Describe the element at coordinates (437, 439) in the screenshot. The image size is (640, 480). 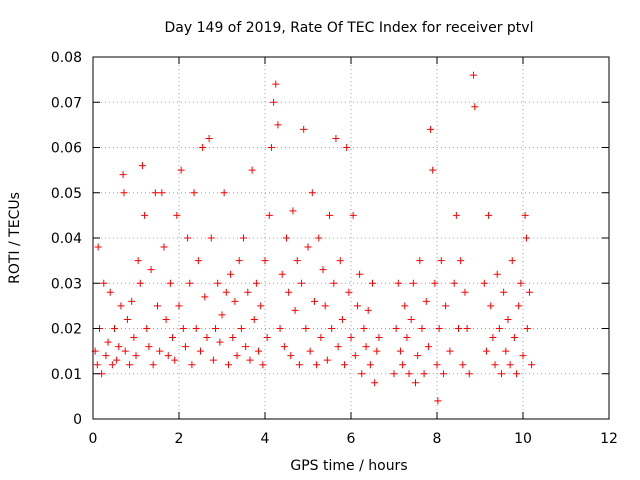
I see `x-tick-label: 8` at that location.